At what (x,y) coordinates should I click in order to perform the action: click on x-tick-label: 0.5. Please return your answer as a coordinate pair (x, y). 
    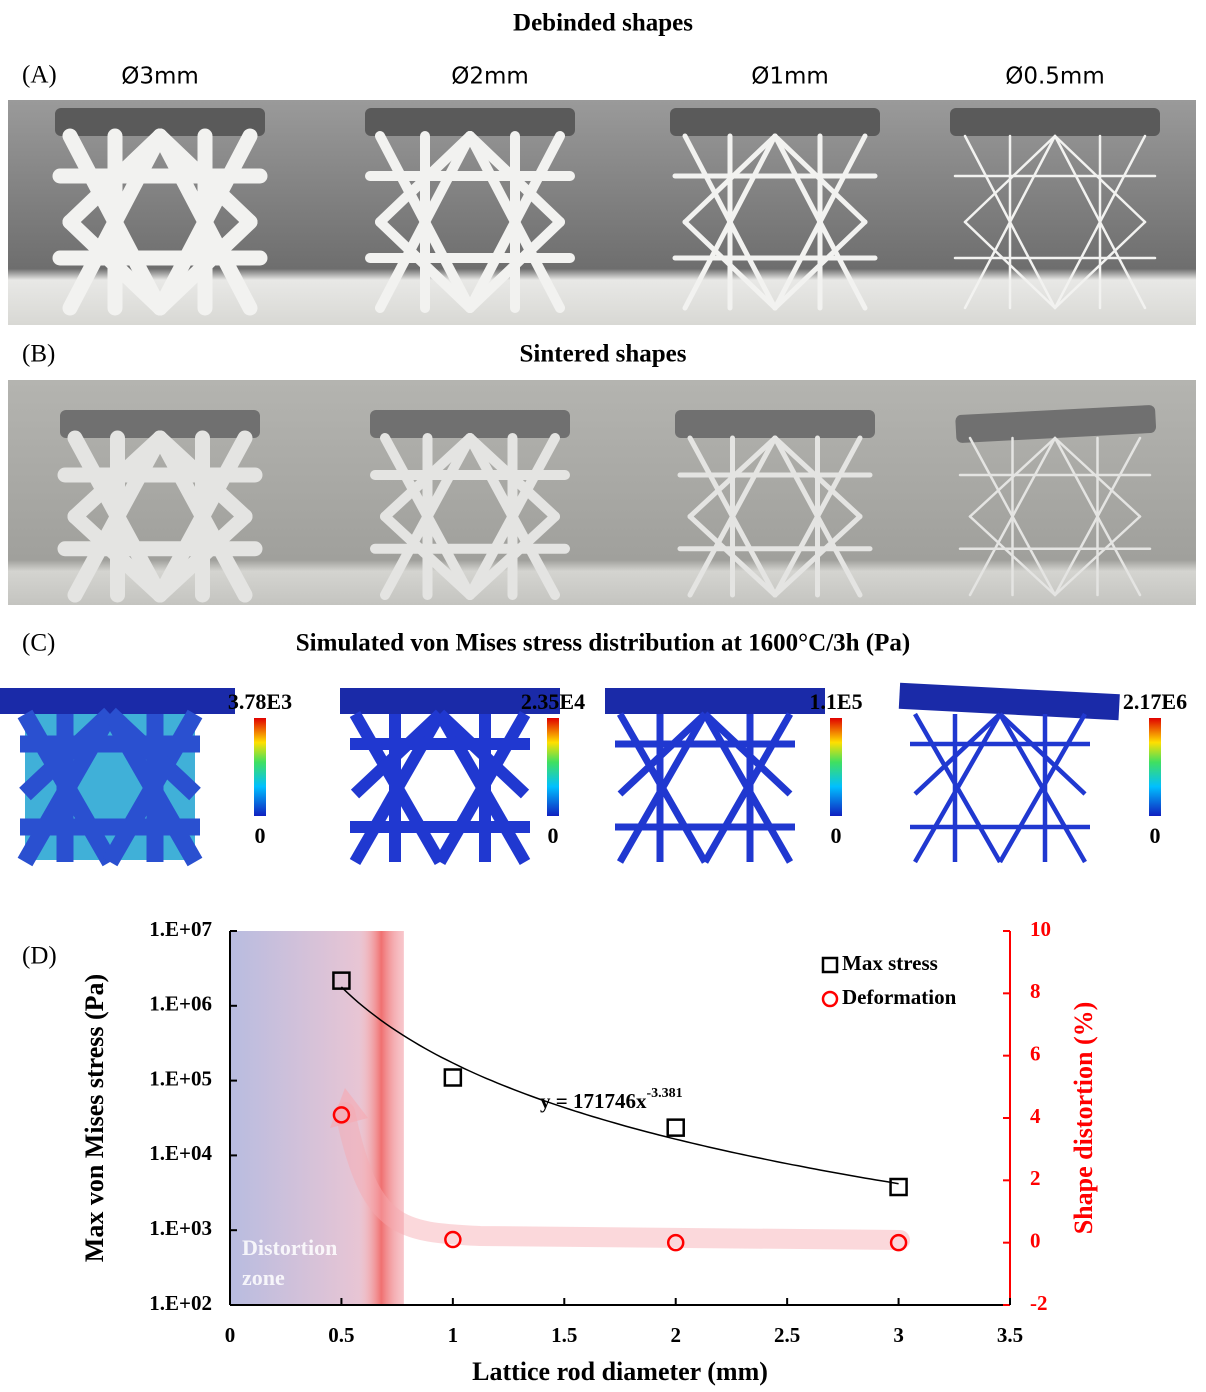
    Looking at the image, I should click on (341, 1335).